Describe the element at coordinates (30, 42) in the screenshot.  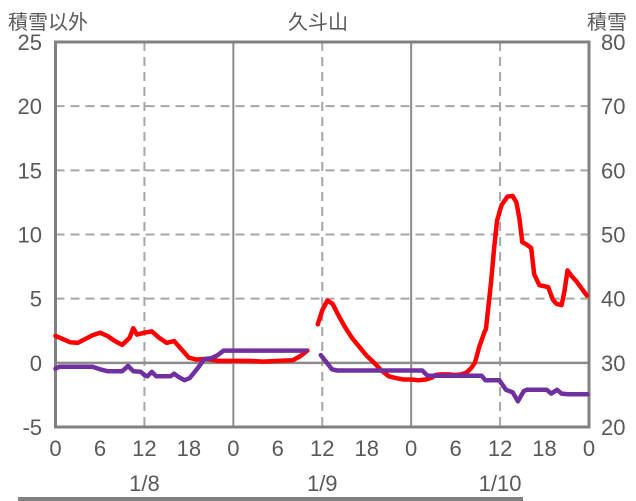
I see `left-axis-tick-label: 25` at that location.